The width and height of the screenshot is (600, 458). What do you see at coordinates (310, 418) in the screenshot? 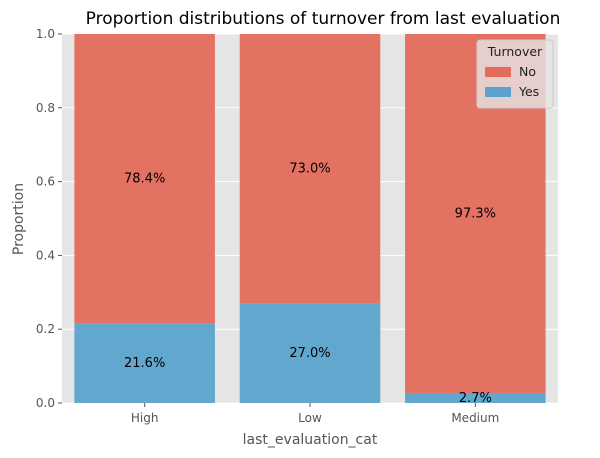
I see `x-tick-label: Low` at bounding box center [310, 418].